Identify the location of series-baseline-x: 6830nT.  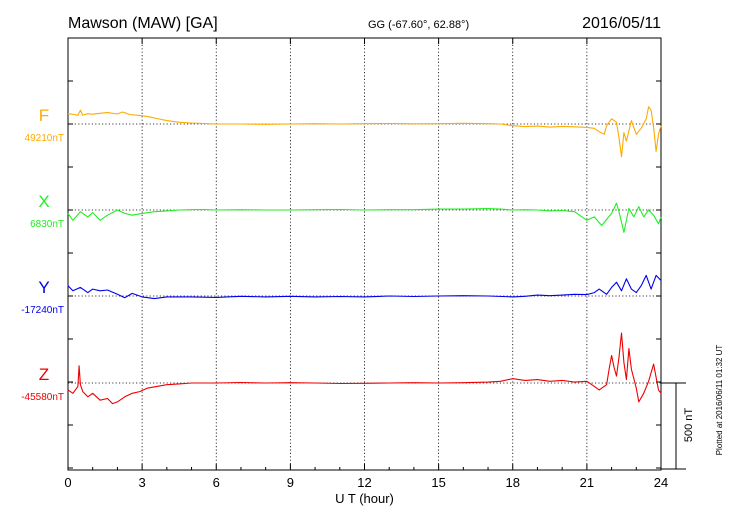
(47, 224).